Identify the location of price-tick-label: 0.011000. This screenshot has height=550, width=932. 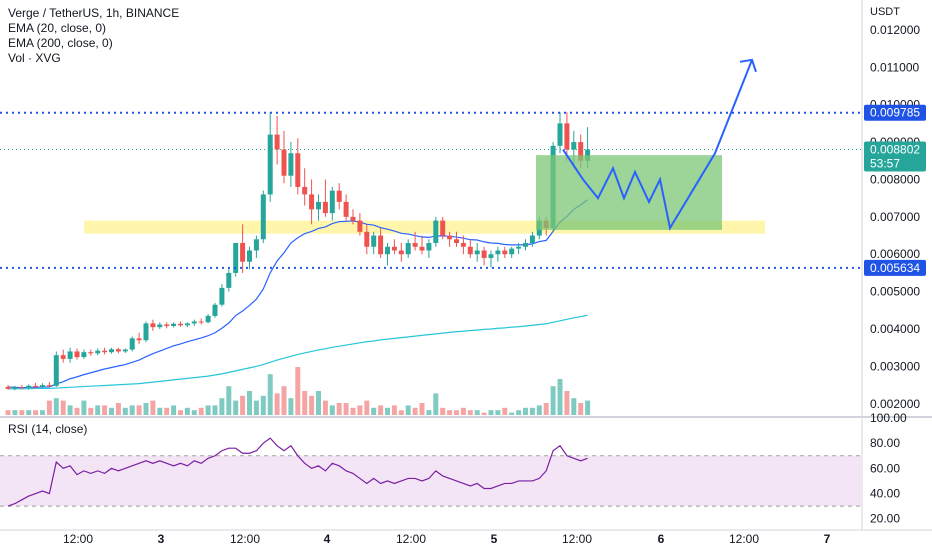
(894, 67).